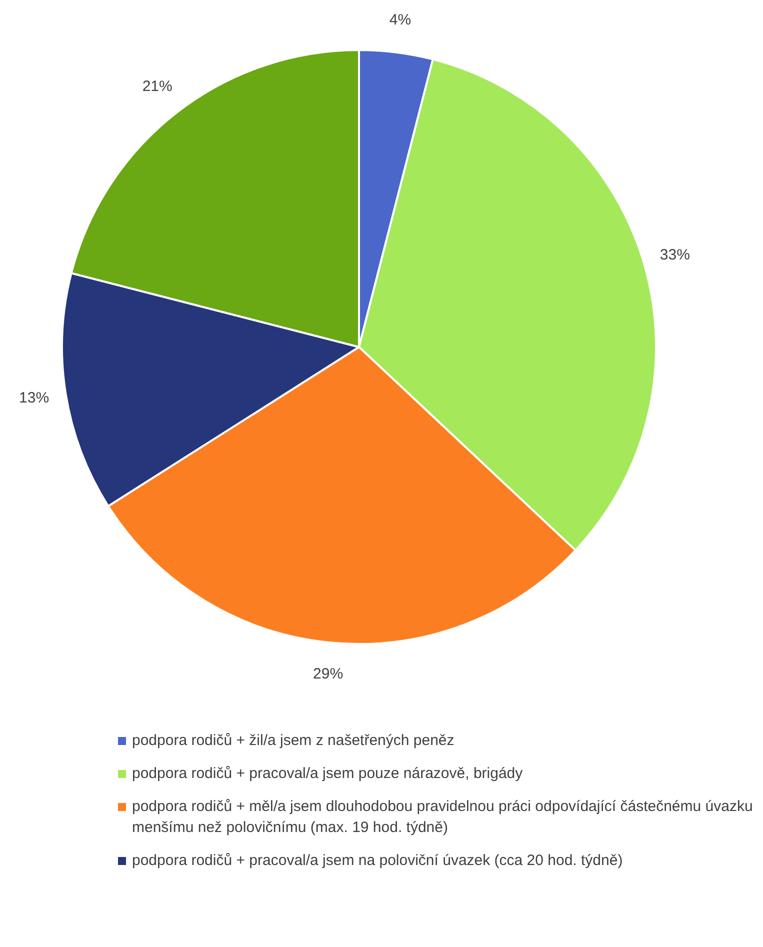 The height and width of the screenshot is (947, 763). Describe the element at coordinates (34, 398) in the screenshot. I see `data-label: 13%` at that location.